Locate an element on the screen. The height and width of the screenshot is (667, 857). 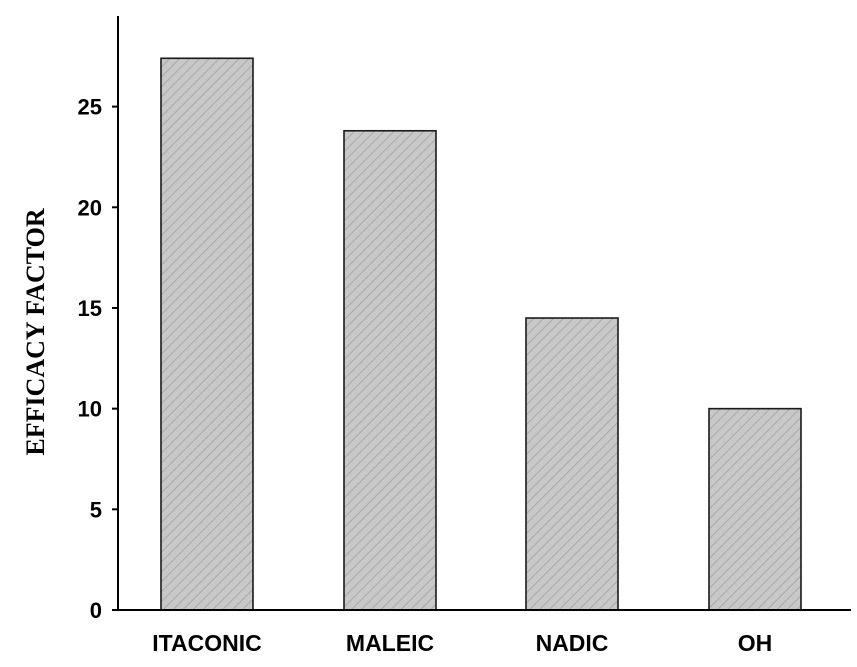
x-category-label: NADIC is located at coordinates (572, 643).